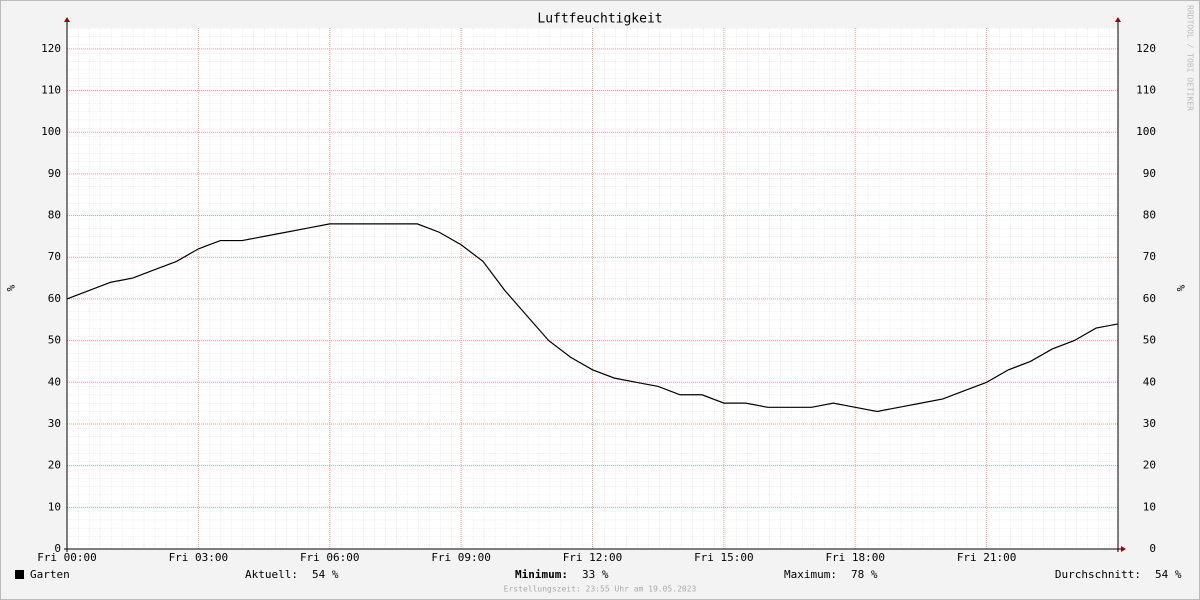 The width and height of the screenshot is (1200, 600). I want to click on y-tick-label: 70, so click(54, 256).